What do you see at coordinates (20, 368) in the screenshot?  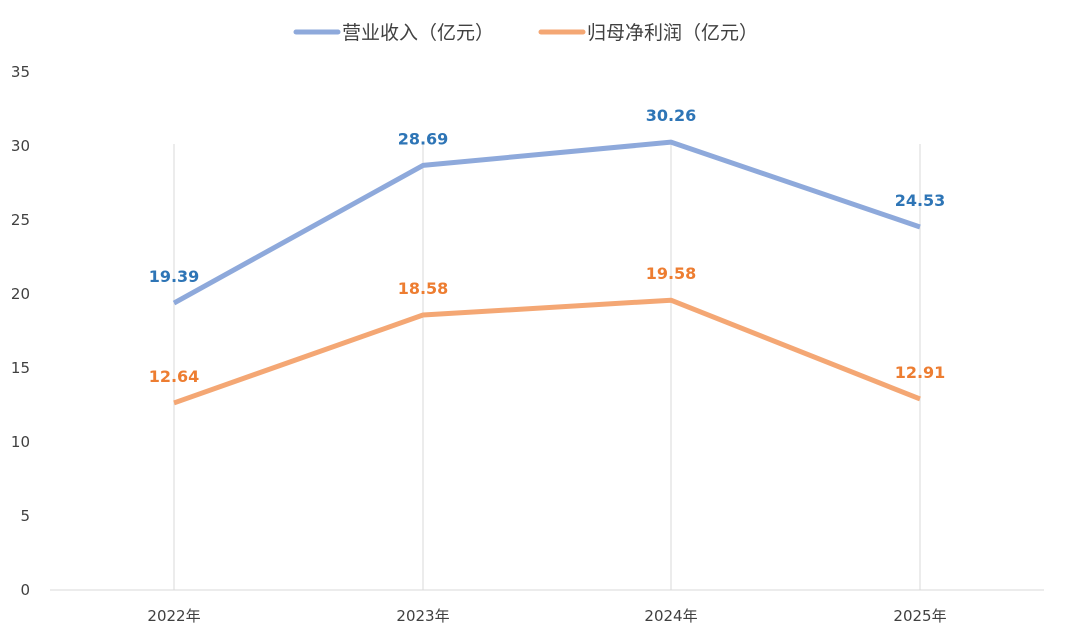 I see `y-tick-label: 15` at bounding box center [20, 368].